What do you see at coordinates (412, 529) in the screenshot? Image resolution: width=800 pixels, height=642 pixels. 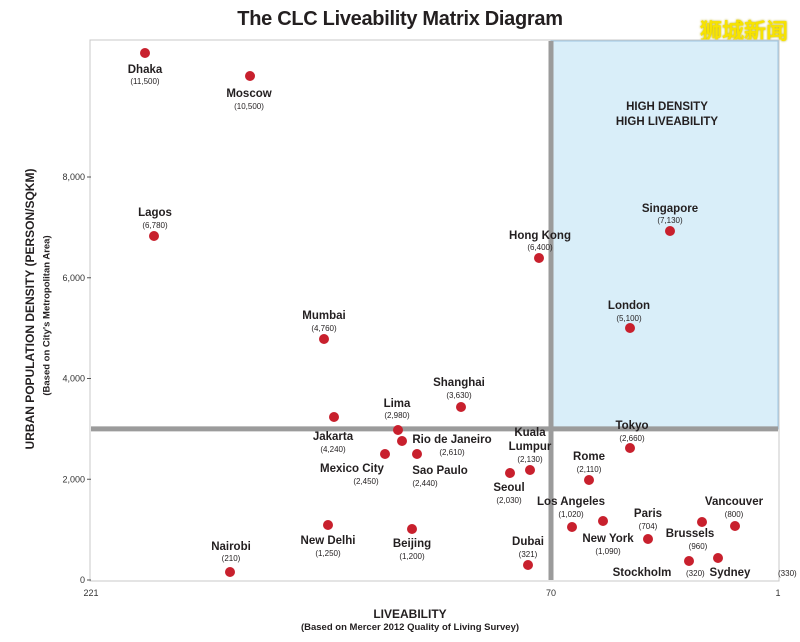 I see `point-beijing` at bounding box center [412, 529].